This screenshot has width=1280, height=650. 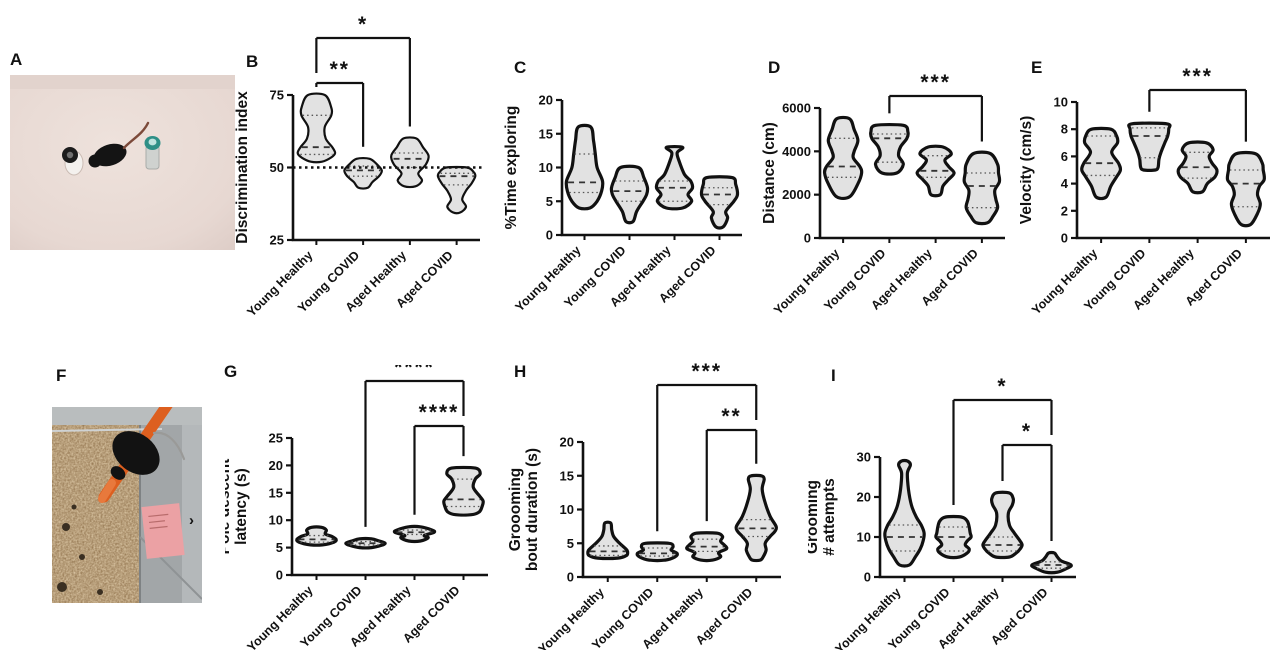 What do you see at coordinates (769, 173) in the screenshot?
I see `y-axis-title: Distance (cm)` at bounding box center [769, 173].